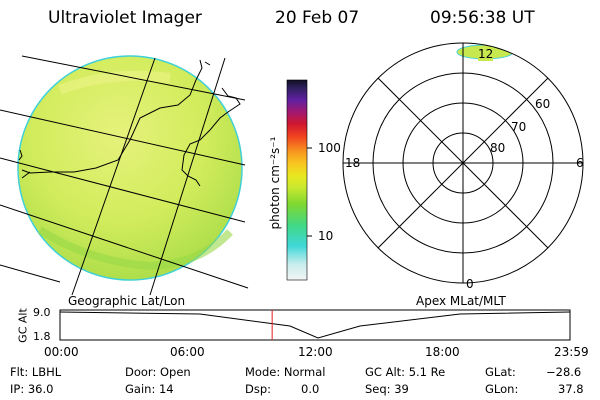 This screenshot has height=400, width=600. I want to click on mlt-label-18: 18, so click(353, 163).